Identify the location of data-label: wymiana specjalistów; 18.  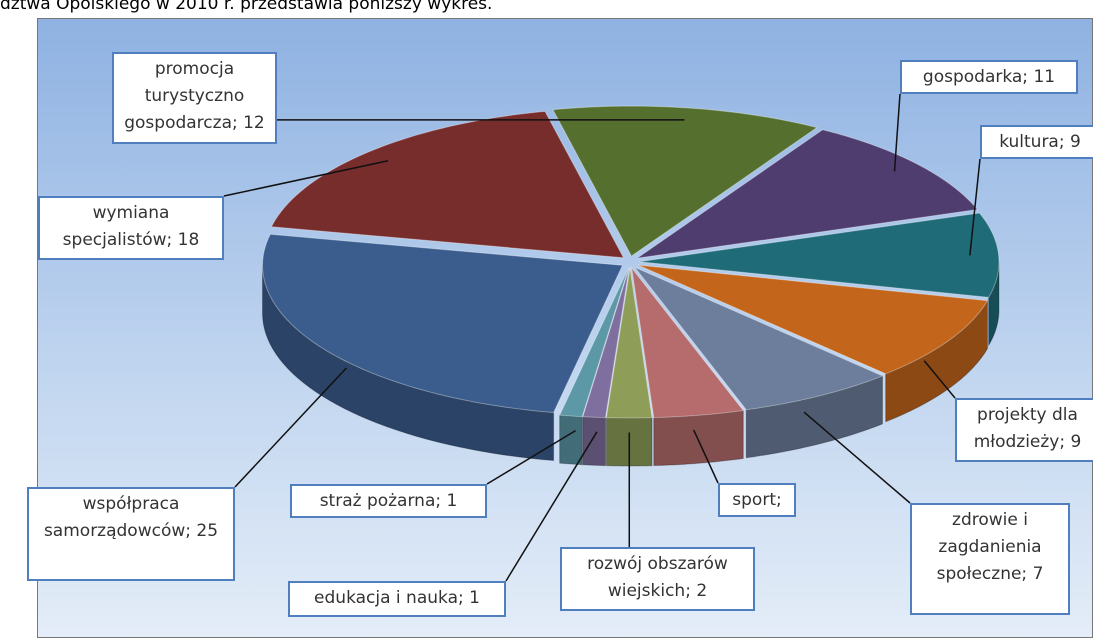
(131, 228).